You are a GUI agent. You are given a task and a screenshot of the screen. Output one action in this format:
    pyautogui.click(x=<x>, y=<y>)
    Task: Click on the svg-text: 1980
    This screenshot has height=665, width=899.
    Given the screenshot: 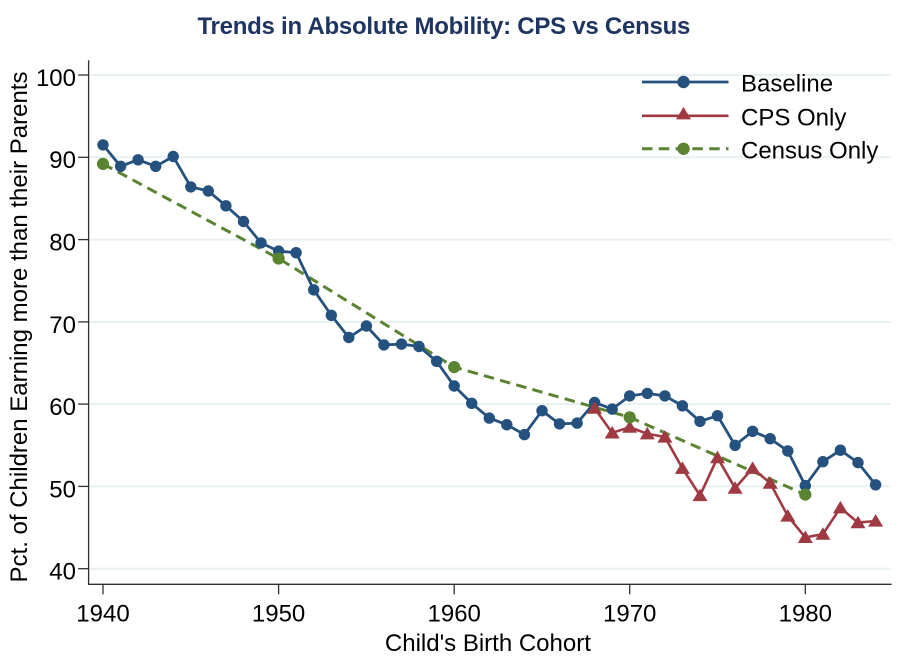 What is the action you would take?
    pyautogui.click(x=805, y=613)
    